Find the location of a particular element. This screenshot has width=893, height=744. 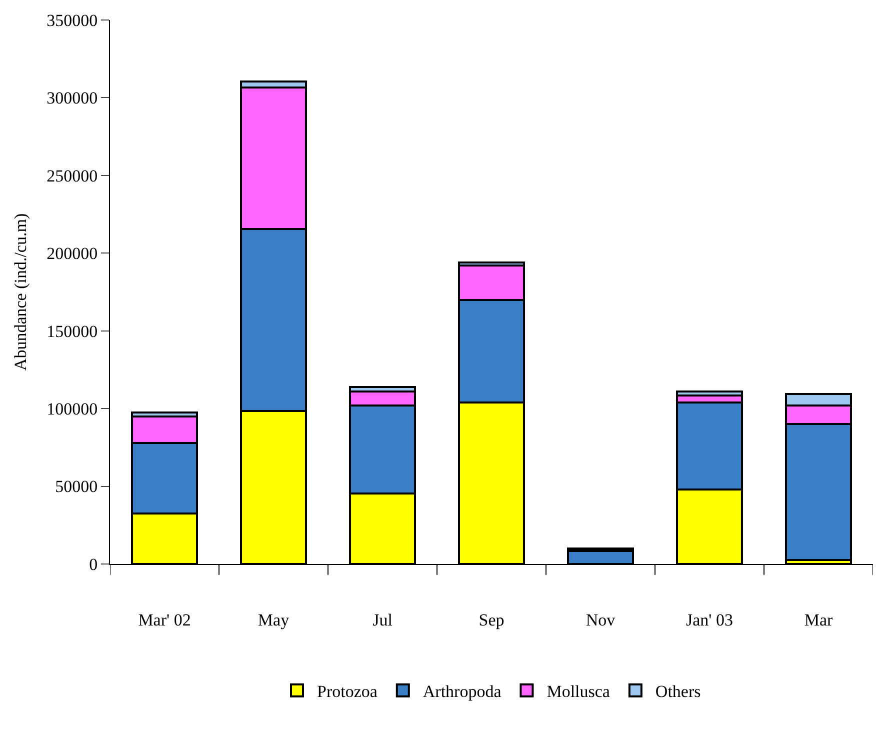

x-tick-label: Jul is located at coordinates (382, 620).